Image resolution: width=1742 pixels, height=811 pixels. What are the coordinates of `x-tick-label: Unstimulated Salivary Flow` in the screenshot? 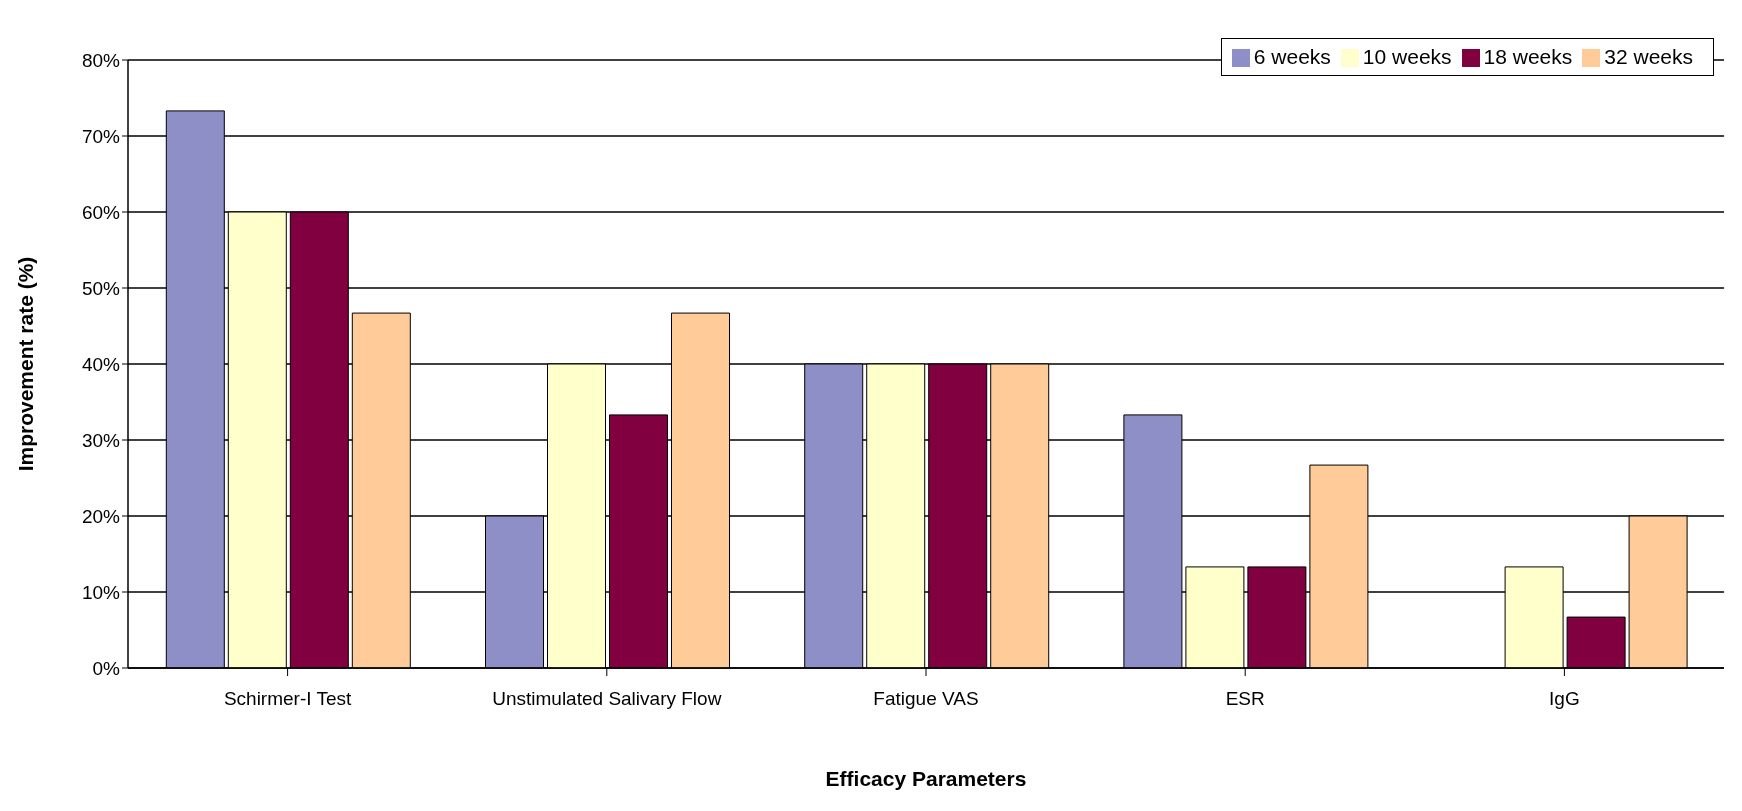 It's located at (607, 699).